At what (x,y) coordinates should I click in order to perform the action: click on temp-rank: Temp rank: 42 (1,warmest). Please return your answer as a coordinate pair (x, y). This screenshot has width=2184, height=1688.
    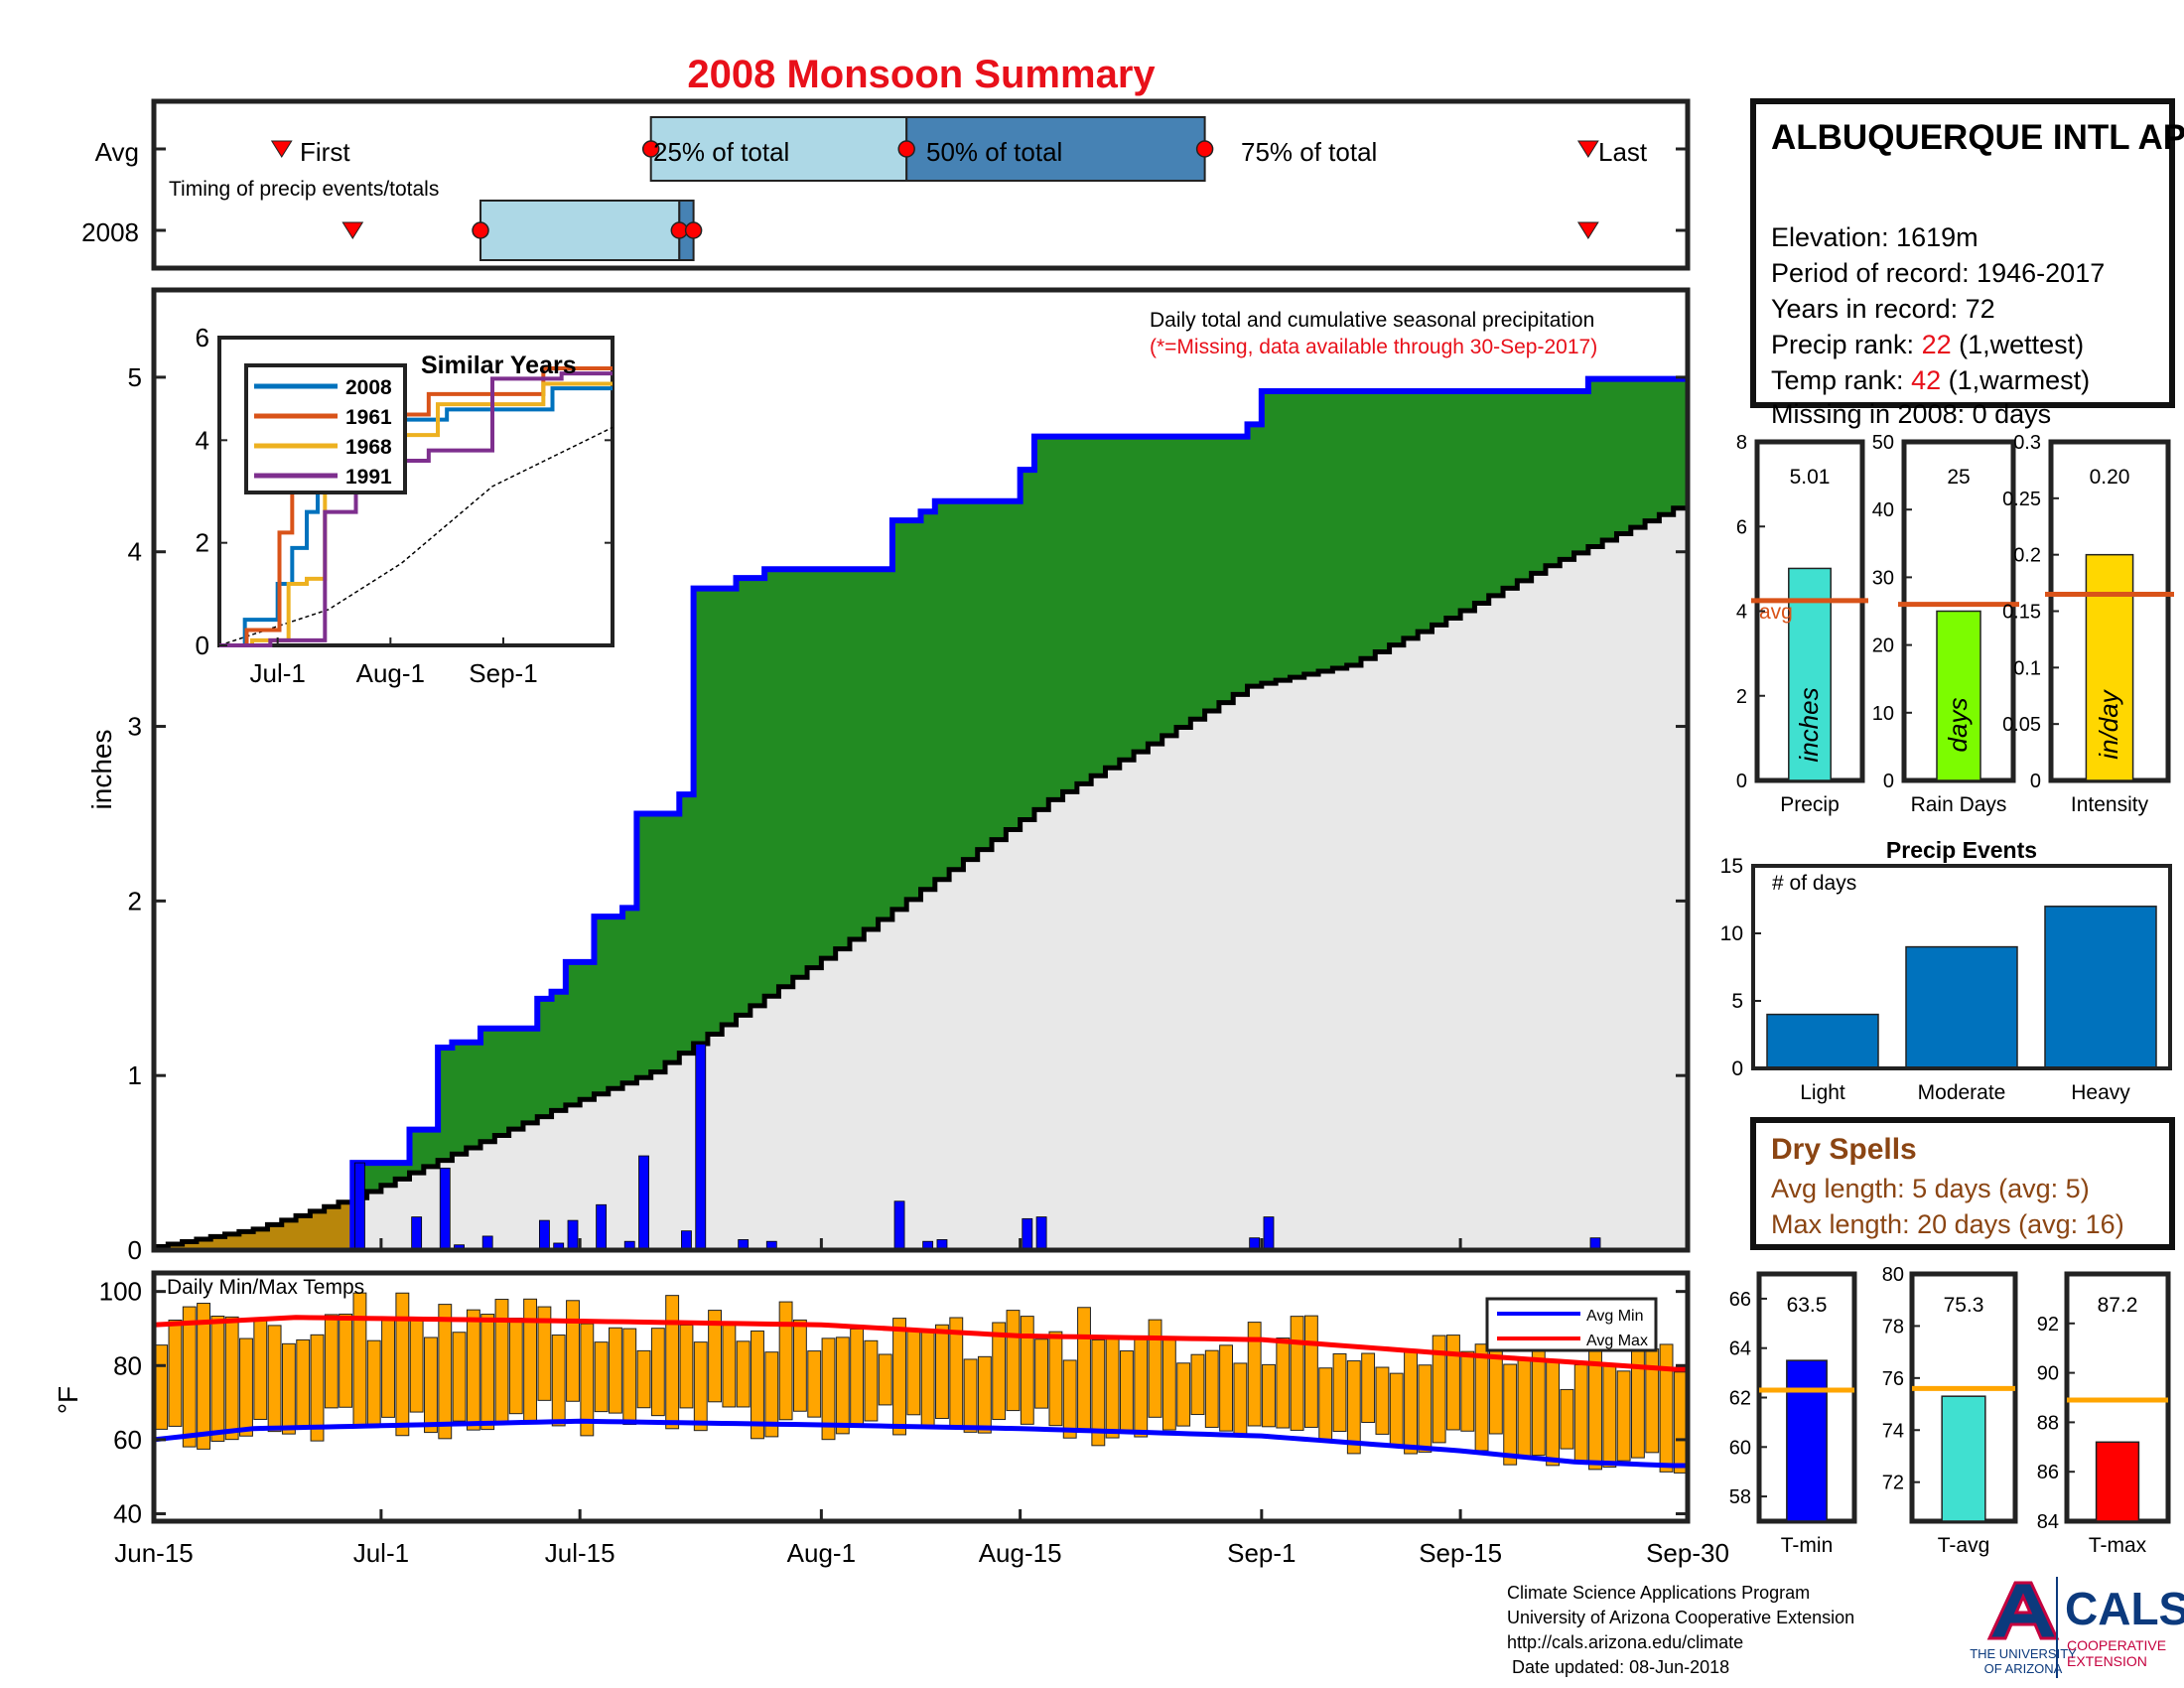
    Looking at the image, I should click on (1930, 380).